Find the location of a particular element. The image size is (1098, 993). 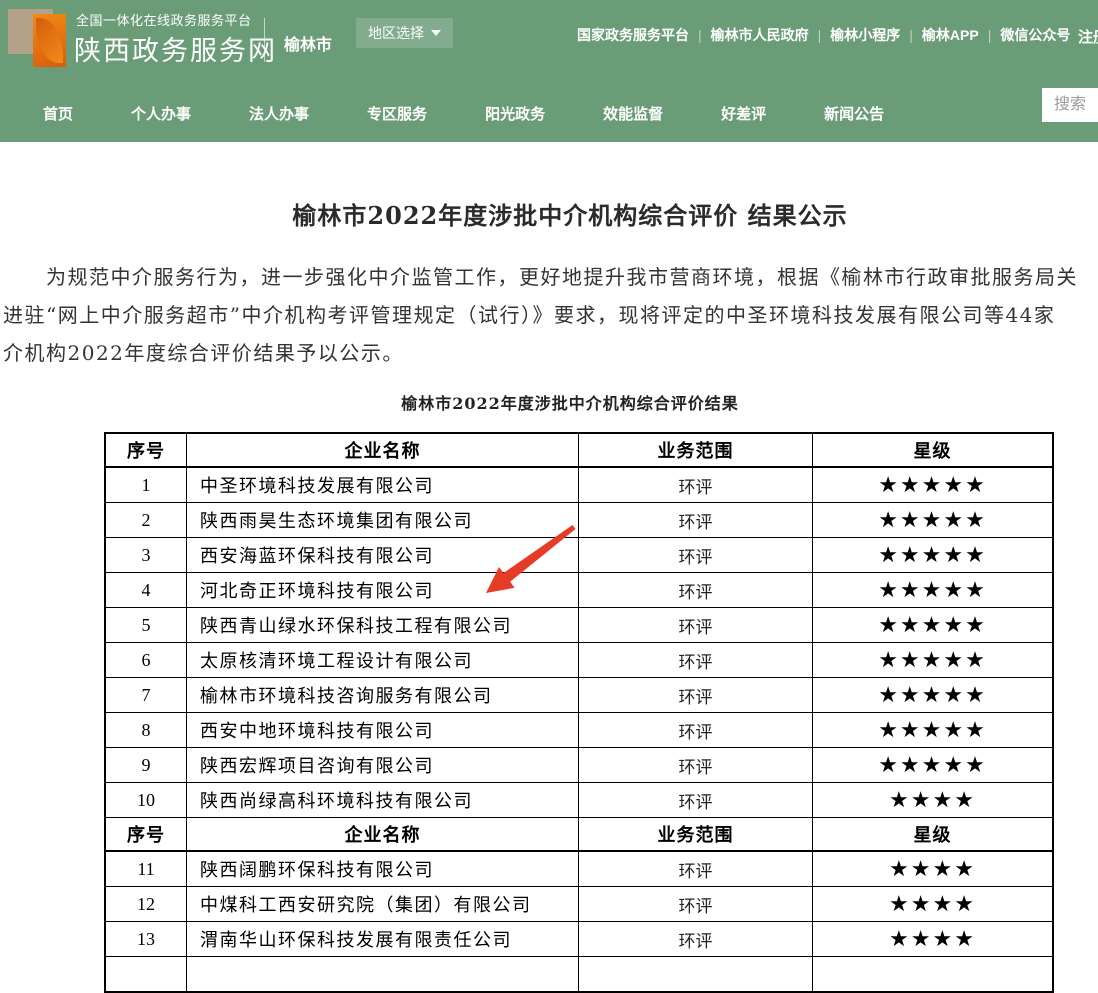

row-number: 10 is located at coordinates (145, 800).